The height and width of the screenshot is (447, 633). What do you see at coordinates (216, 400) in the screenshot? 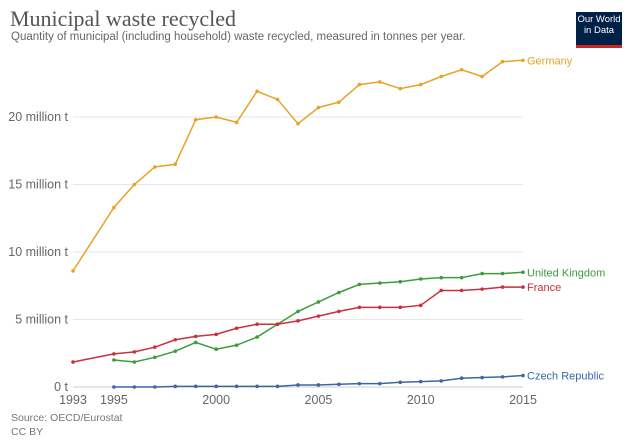
I see `x-tick-label: 2000` at bounding box center [216, 400].